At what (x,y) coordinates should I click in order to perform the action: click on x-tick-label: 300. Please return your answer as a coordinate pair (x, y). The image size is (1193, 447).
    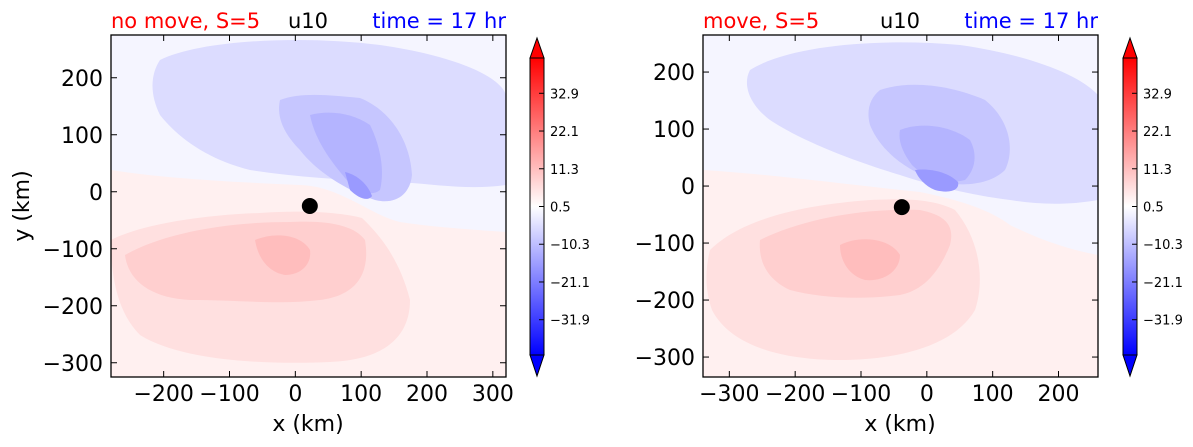
    Looking at the image, I should click on (493, 394).